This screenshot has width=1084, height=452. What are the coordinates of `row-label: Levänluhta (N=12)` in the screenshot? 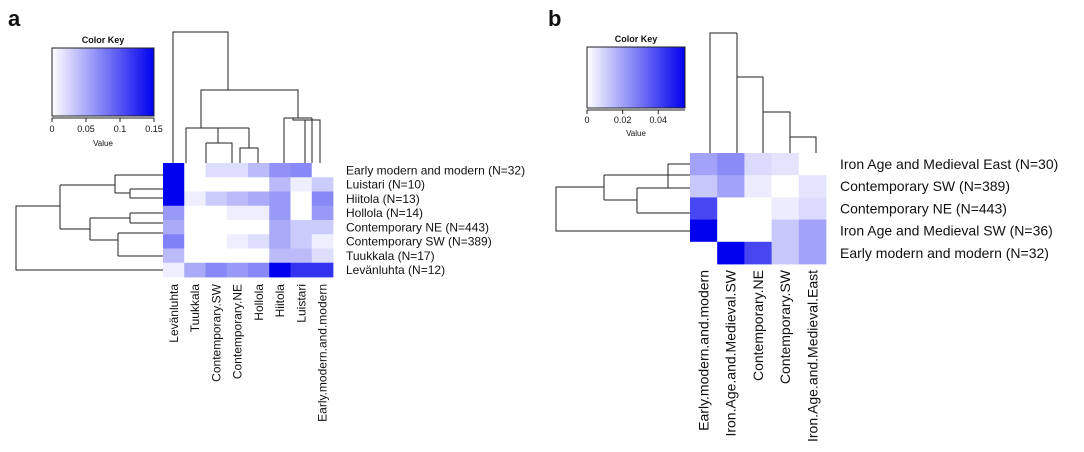 It's located at (395, 270).